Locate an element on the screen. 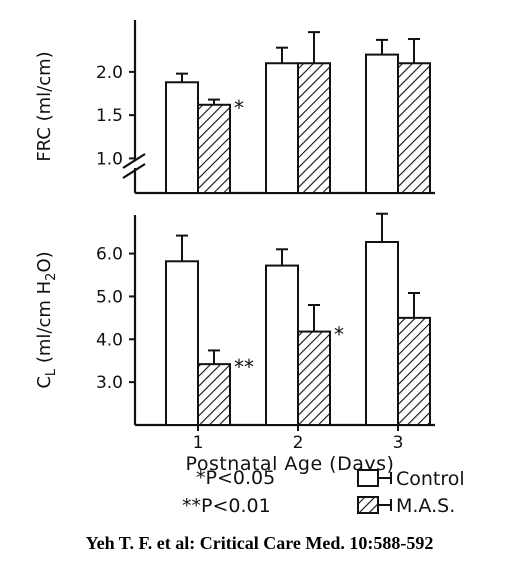 The image size is (519, 567). legend-significance-1: *P<0.05 is located at coordinates (235, 478).